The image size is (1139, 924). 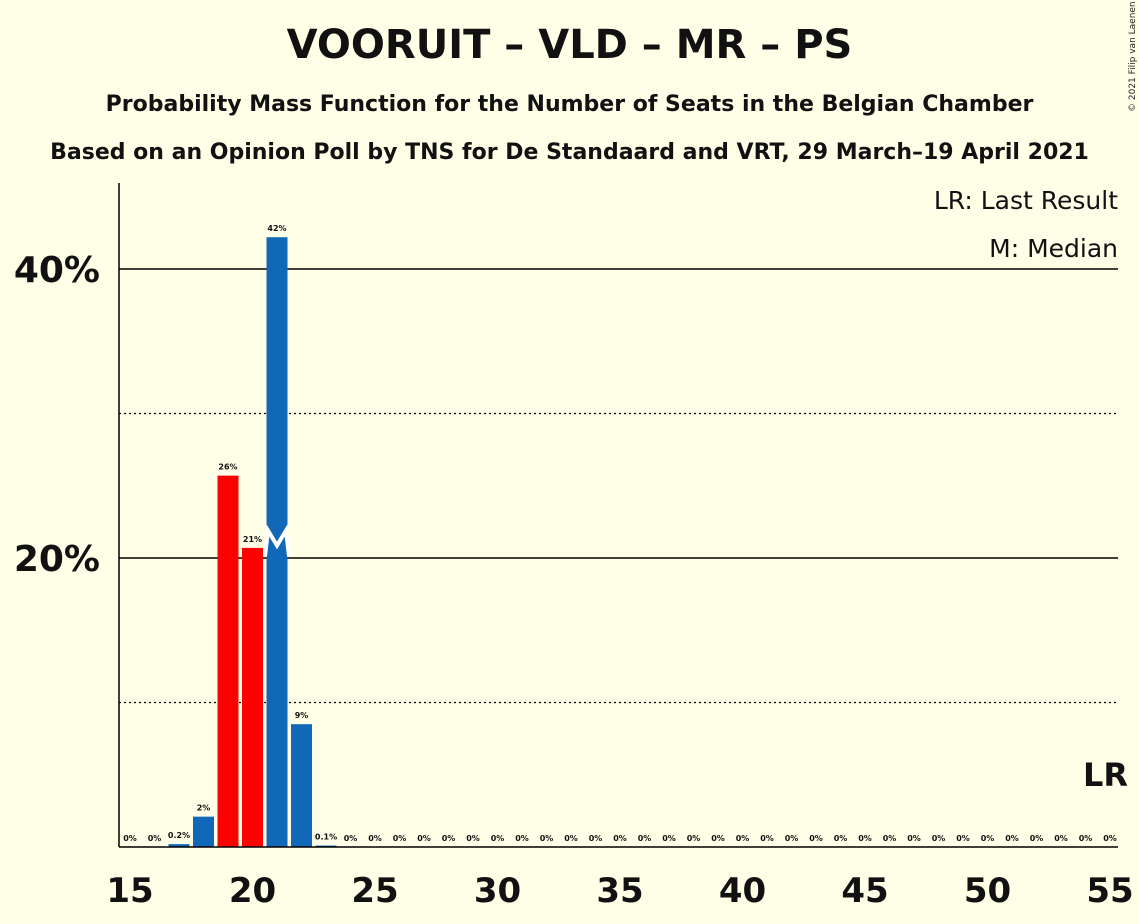 What do you see at coordinates (914, 838) in the screenshot?
I see `bar-label-47: 0%` at bounding box center [914, 838].